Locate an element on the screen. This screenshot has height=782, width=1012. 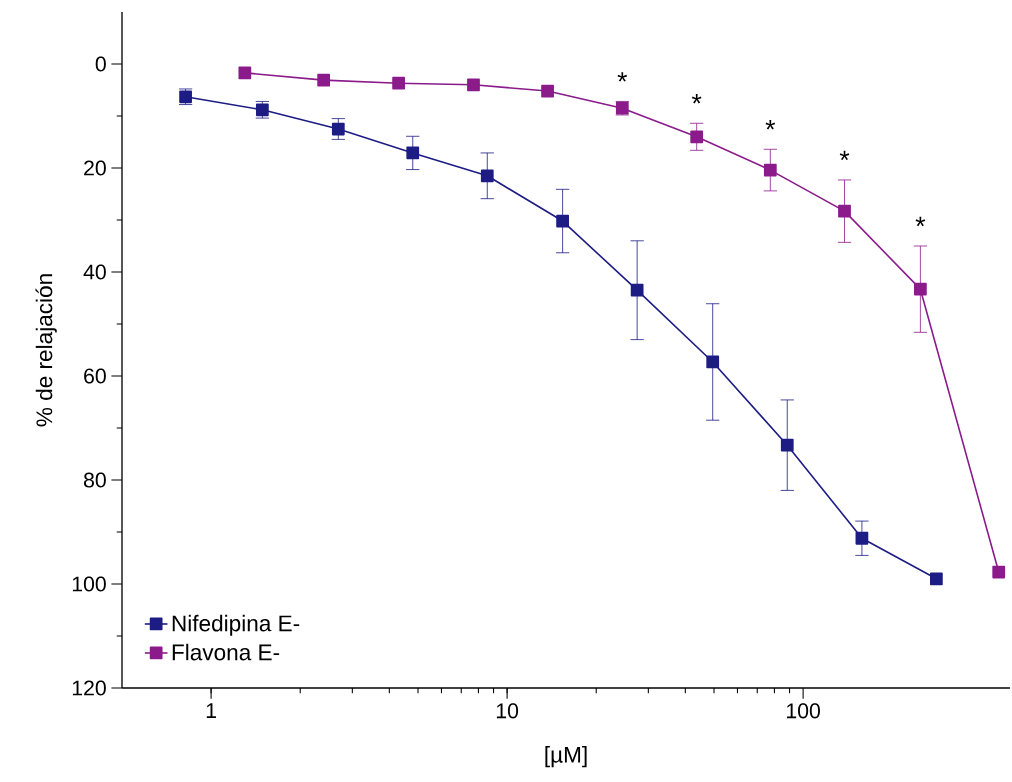
y-tick-label: 120 is located at coordinates (89, 688).